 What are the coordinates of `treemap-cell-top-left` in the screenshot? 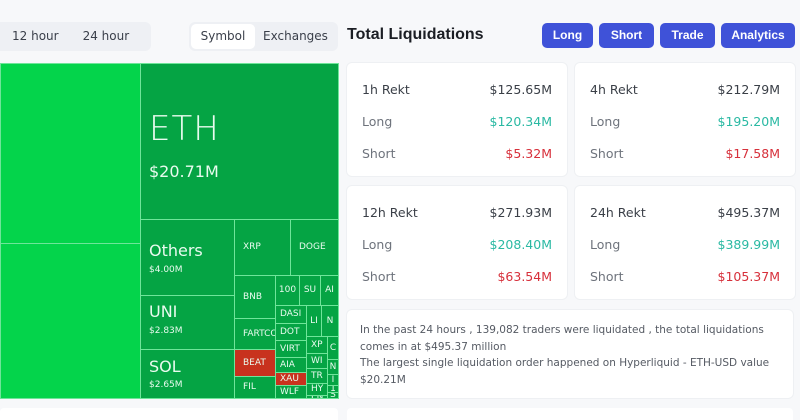 It's located at (70, 153).